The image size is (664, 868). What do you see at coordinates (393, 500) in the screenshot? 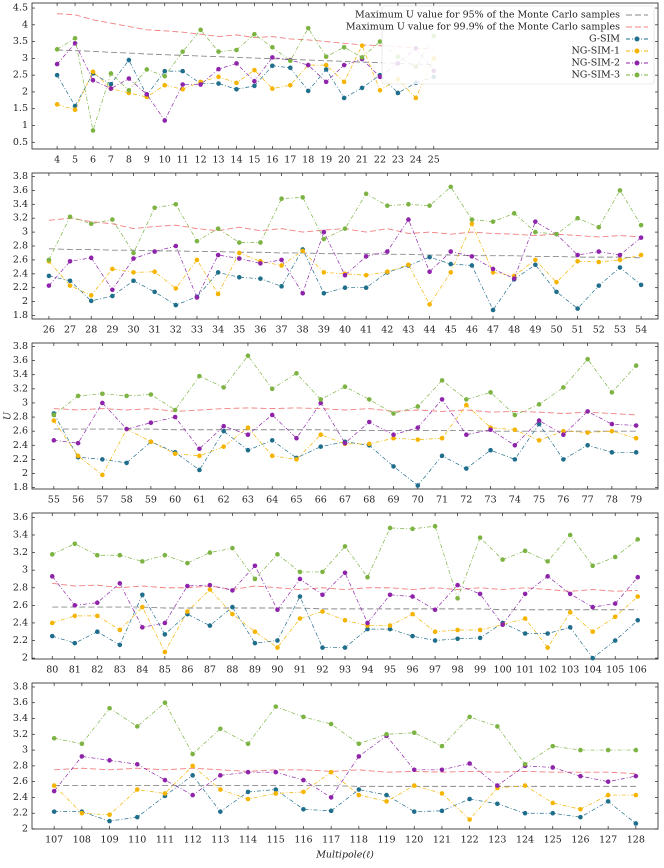
I see `x-tick-label: 69` at bounding box center [393, 500].